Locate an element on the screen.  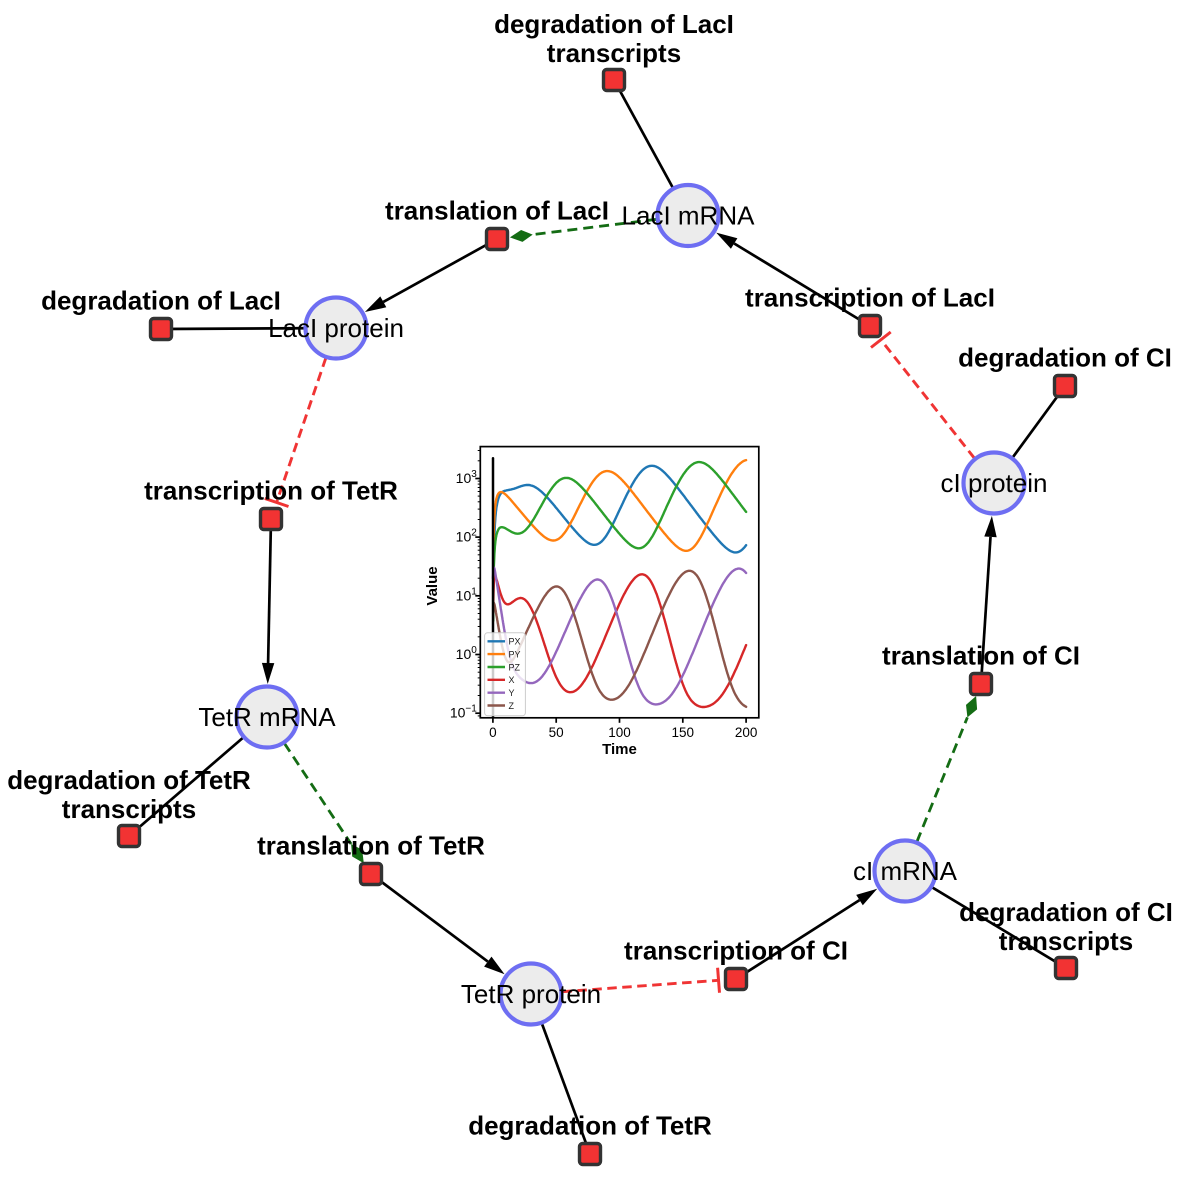
svg-text: Time is located at coordinates (619, 749).